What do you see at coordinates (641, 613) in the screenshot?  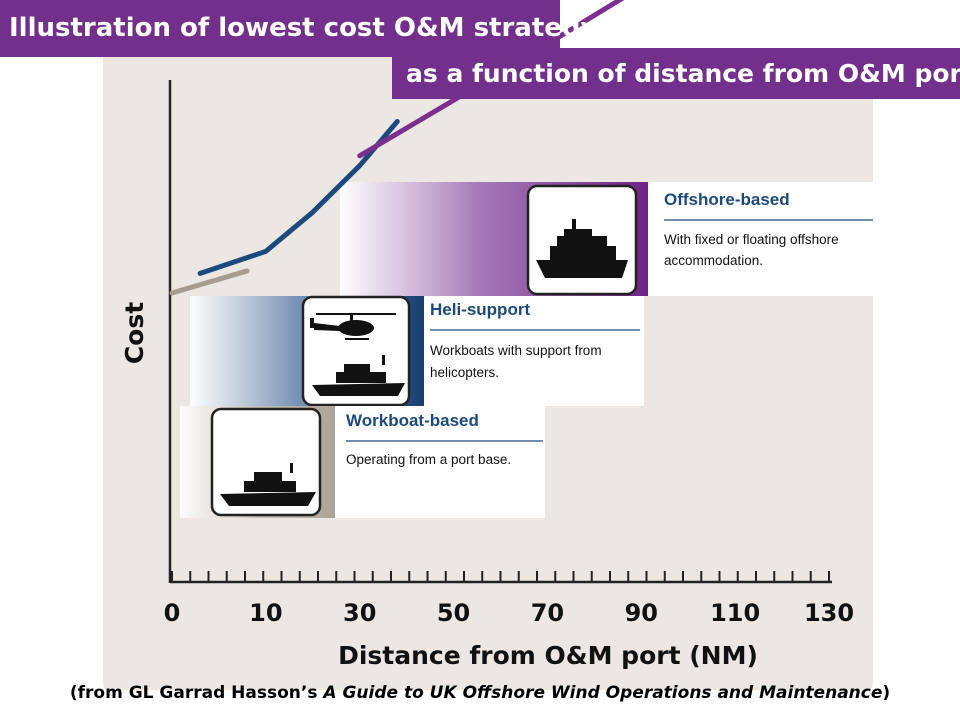 I see `x-tick-label-90: 90` at bounding box center [641, 613].